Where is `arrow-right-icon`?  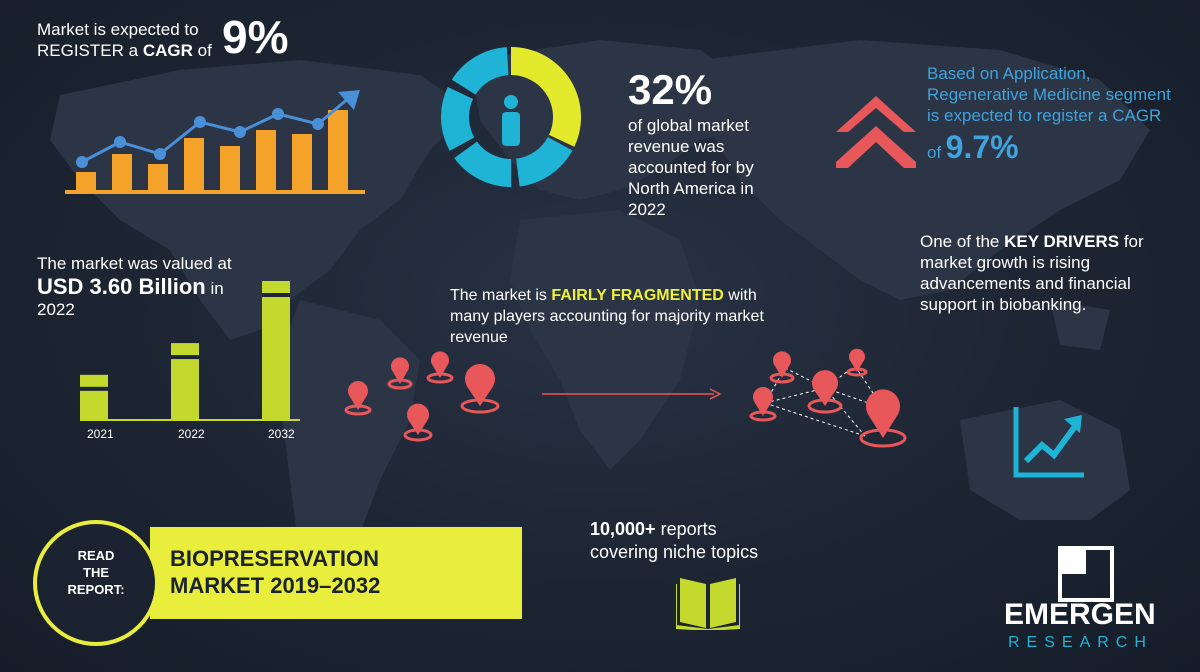
arrow-right-icon is located at coordinates (632, 394).